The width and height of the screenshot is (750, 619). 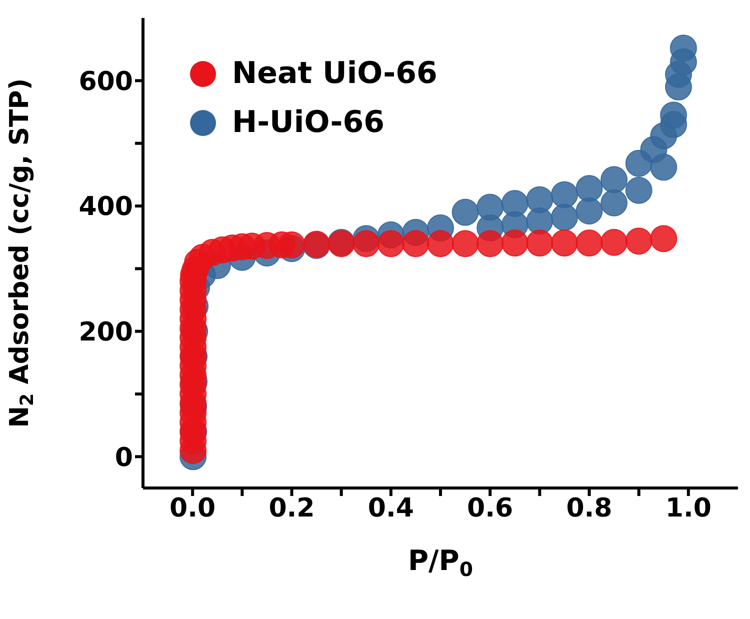 What do you see at coordinates (335, 73) in the screenshot?
I see `legend-label: Neat UiO-66` at bounding box center [335, 73].